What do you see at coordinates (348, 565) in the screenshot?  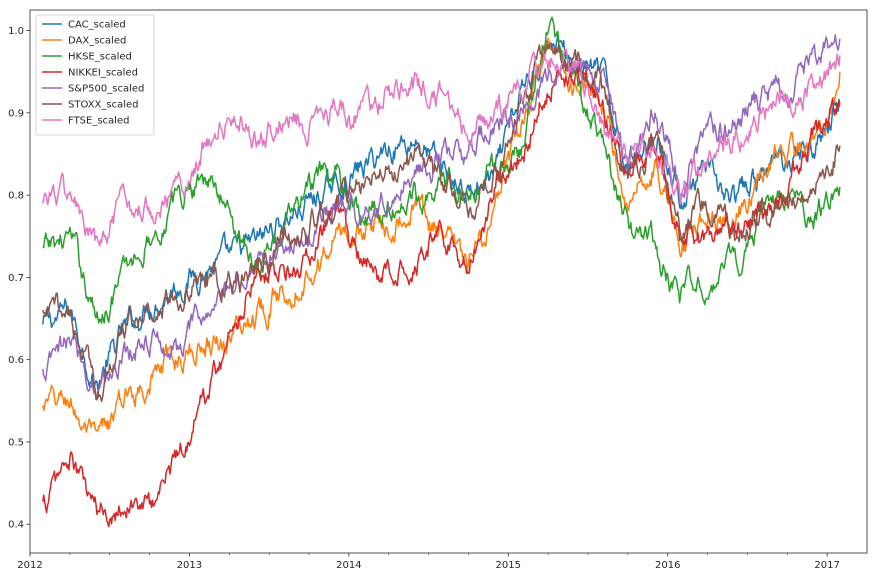 I see `x-tick-label: 2014` at bounding box center [348, 565].